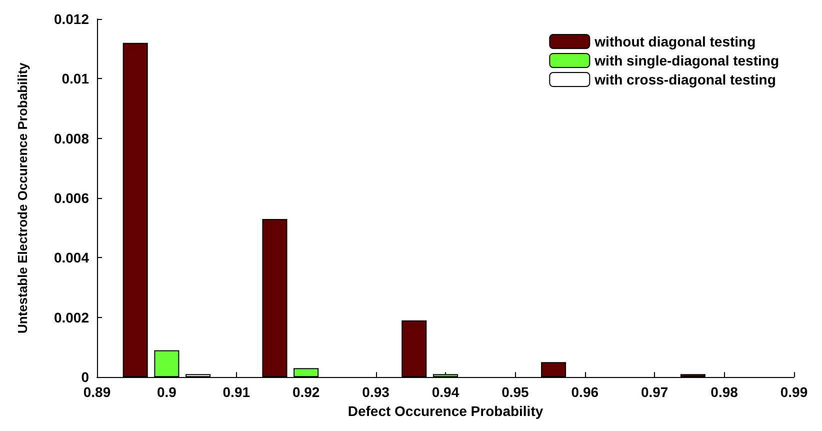  I want to click on y-tick-label: 0.012, so click(72, 19).